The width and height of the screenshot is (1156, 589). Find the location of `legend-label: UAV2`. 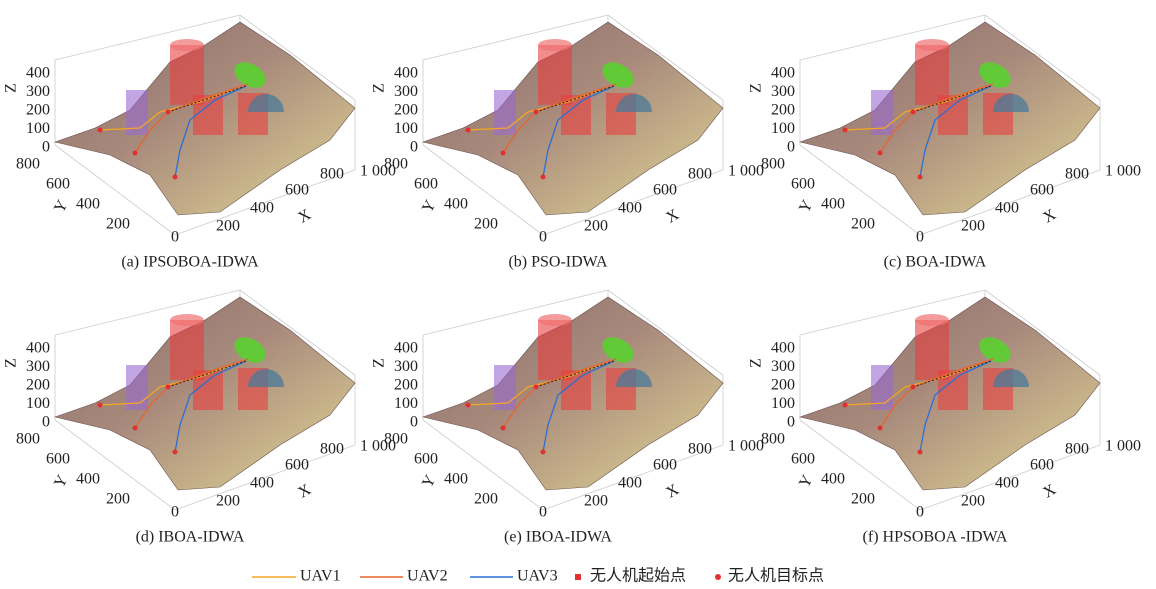

legend-label: UAV2 is located at coordinates (427, 576).